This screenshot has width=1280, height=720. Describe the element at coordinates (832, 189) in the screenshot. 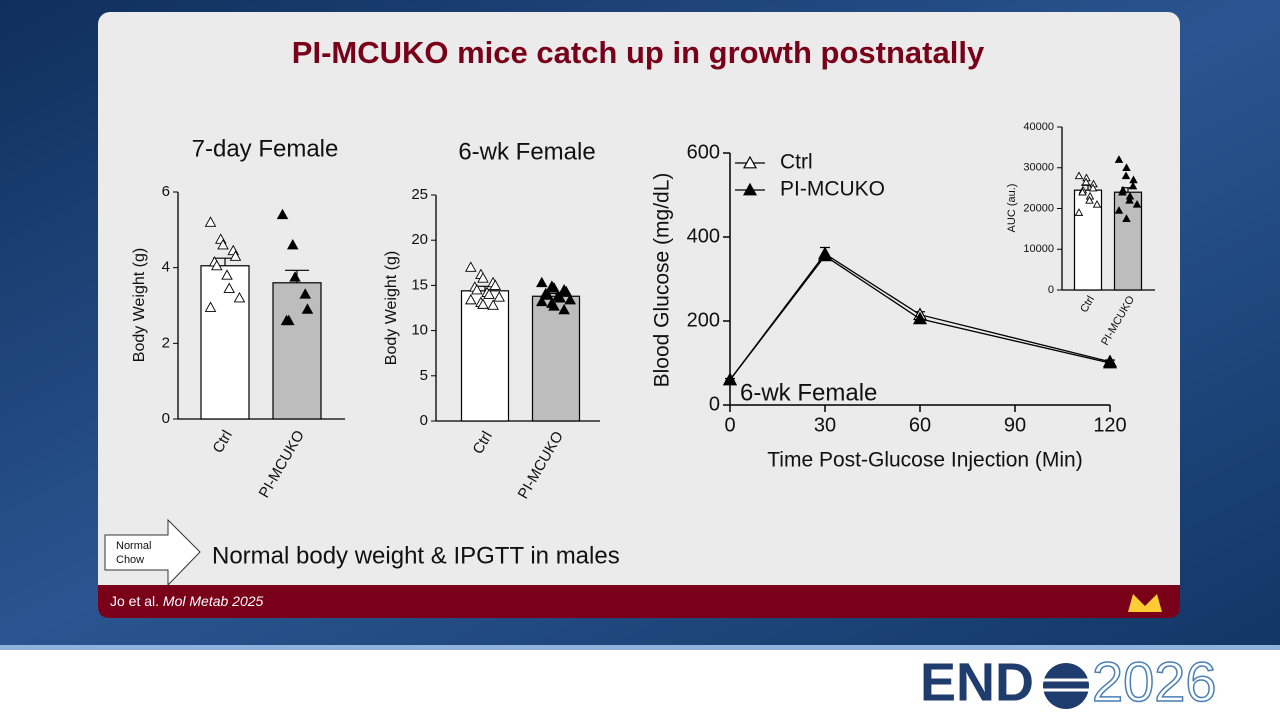

I see `legend-label: PI-MCUKO` at that location.